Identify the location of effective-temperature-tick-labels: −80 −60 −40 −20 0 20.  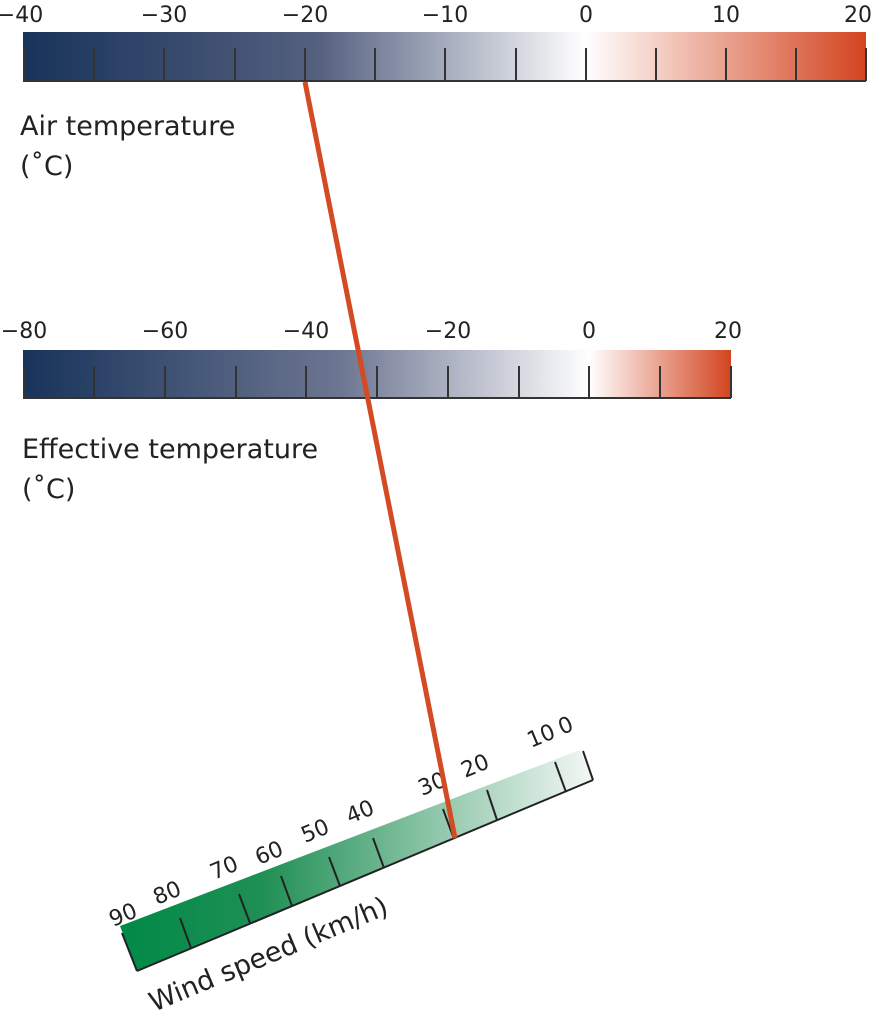
(371, 331).